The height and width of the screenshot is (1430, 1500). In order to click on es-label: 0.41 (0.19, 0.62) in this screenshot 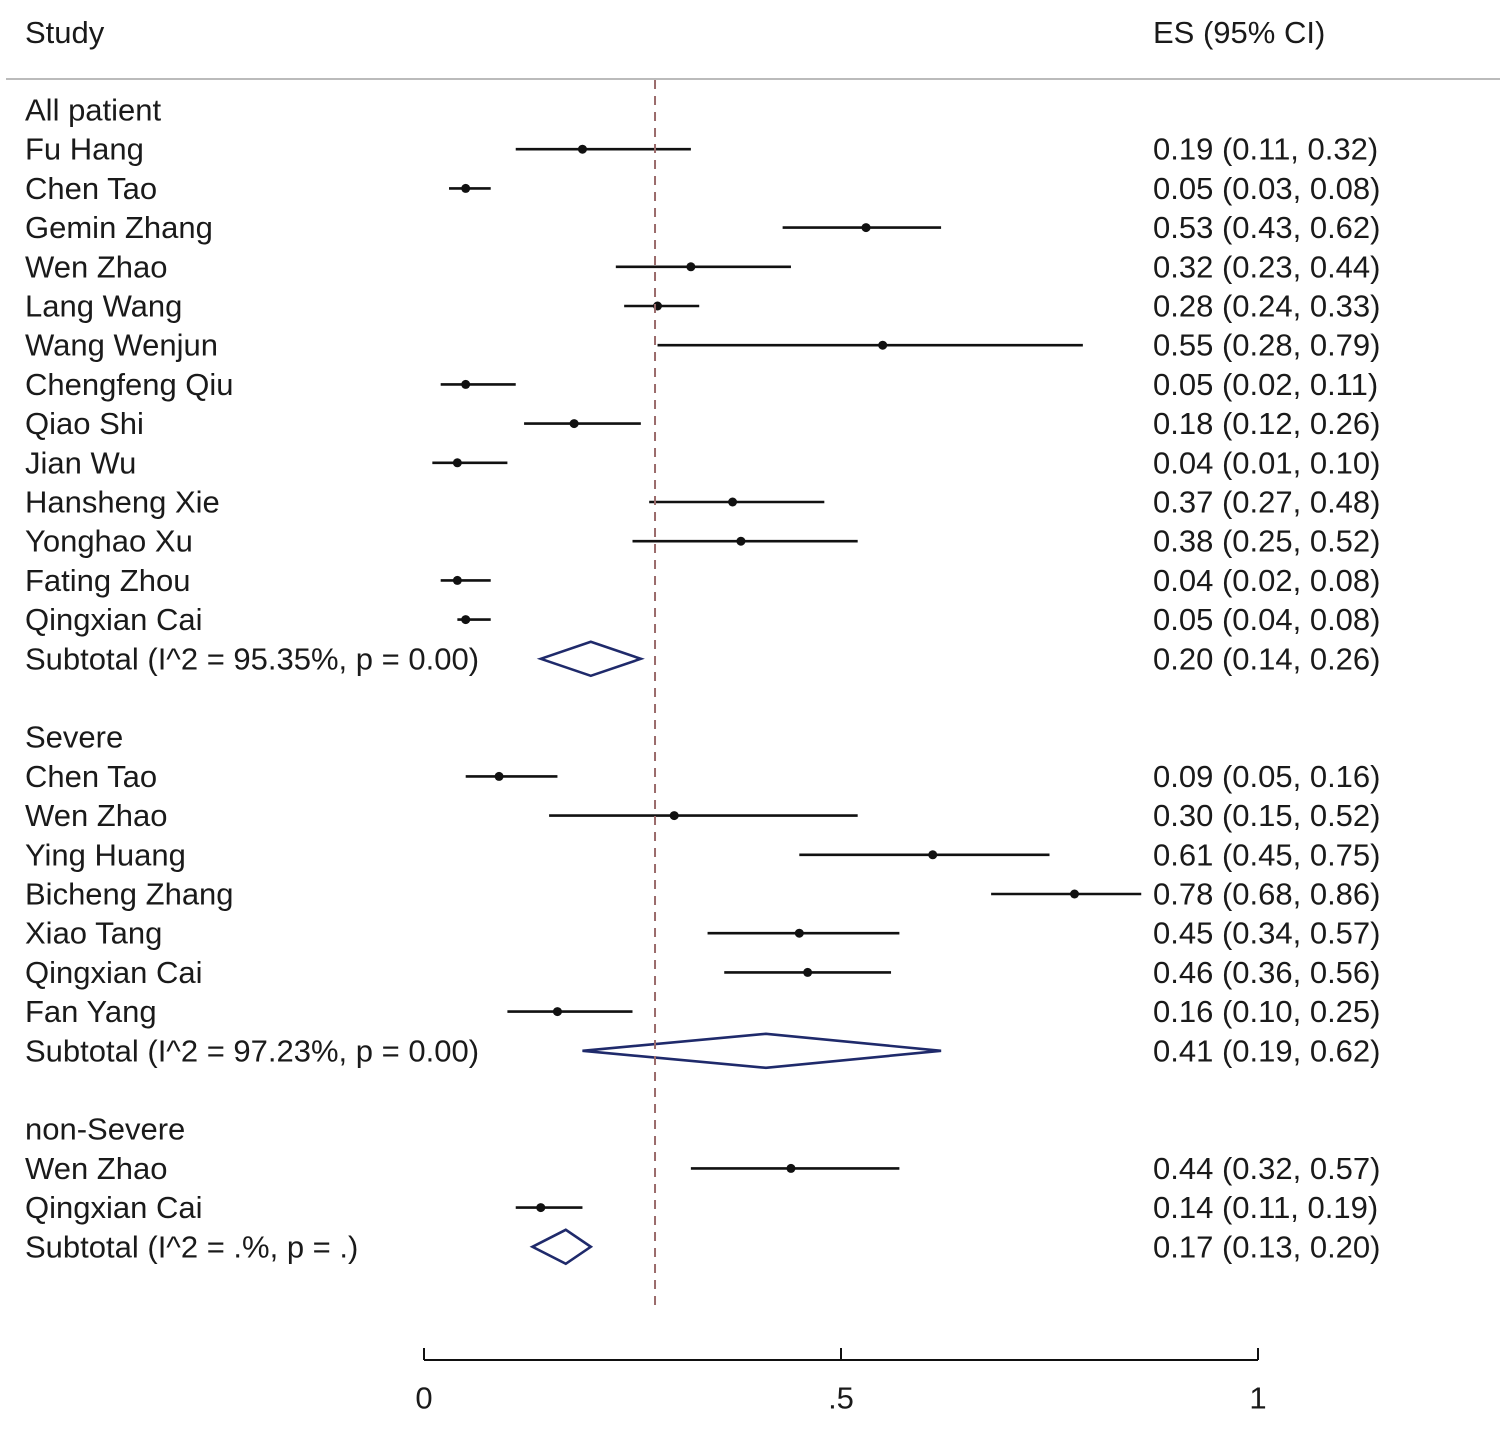, I will do `click(1267, 1050)`.